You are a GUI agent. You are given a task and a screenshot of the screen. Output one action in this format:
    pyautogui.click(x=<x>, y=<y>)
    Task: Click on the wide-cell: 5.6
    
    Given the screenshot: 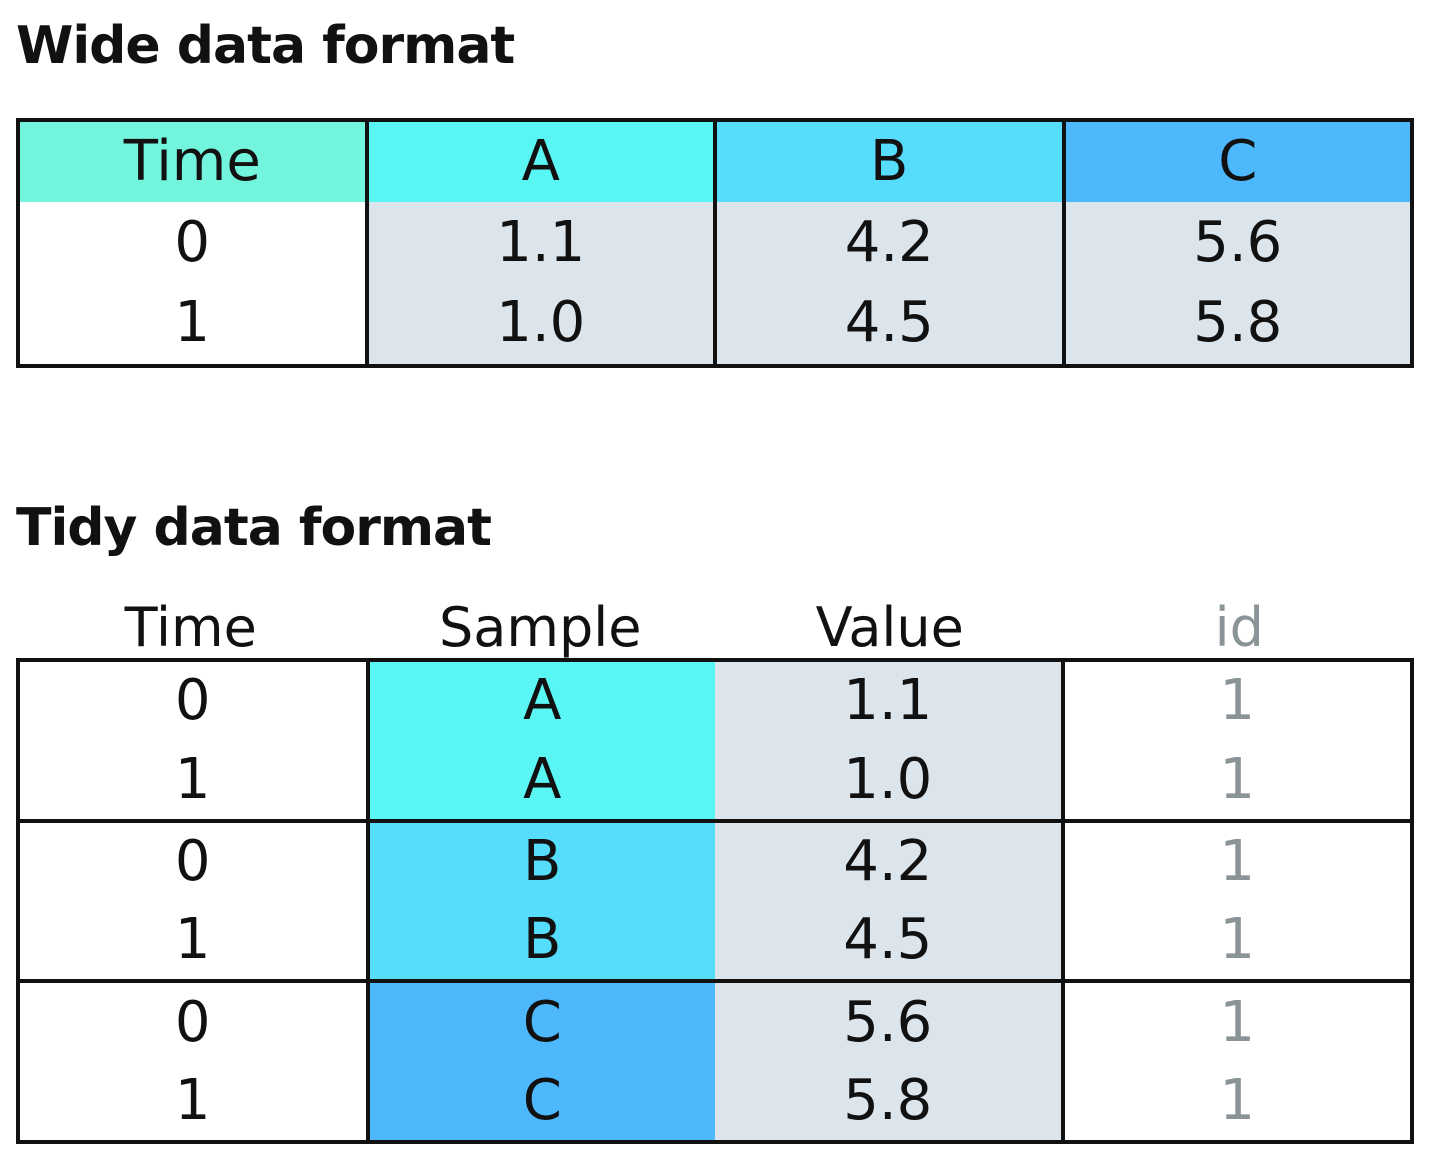 What is the action you would take?
    pyautogui.click(x=1238, y=242)
    